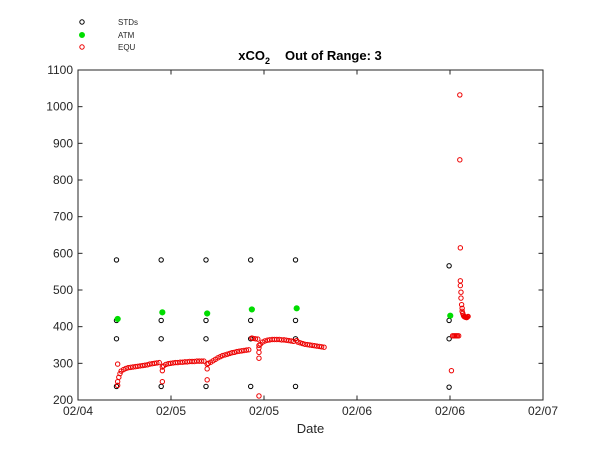 The width and height of the screenshot is (600, 450). What do you see at coordinates (82, 22) in the screenshot?
I see `legend-marker-stds` at bounding box center [82, 22].